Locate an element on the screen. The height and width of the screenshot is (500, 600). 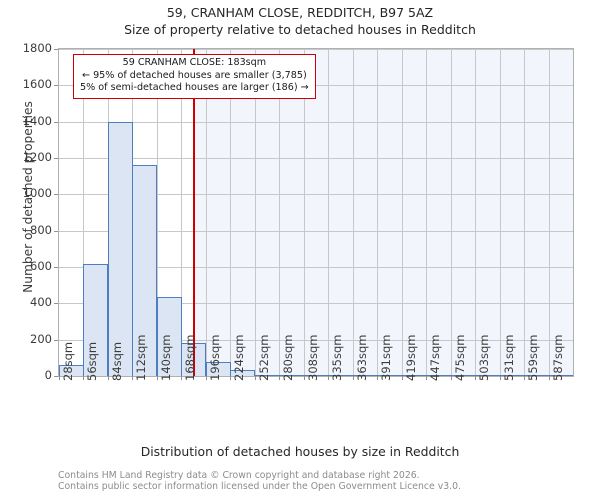
y-axis-tick-label: 400 is located at coordinates (41, 302).